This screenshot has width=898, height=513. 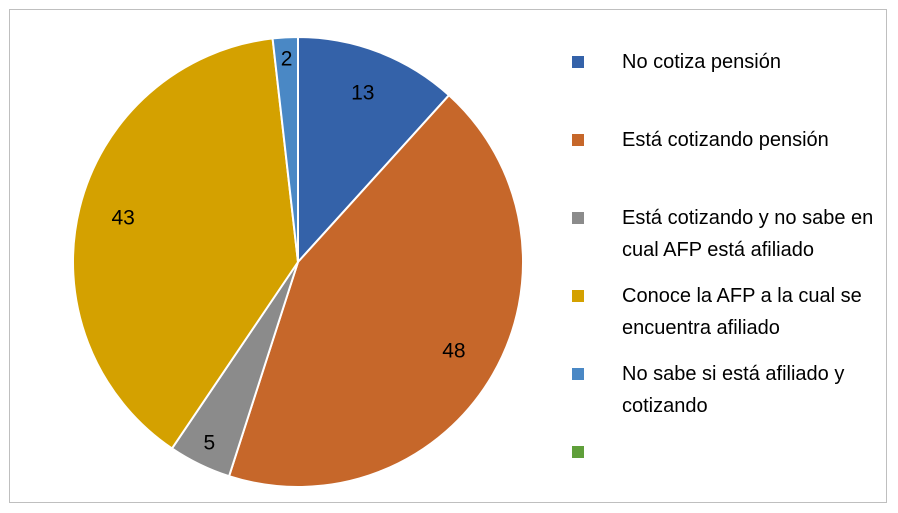 I want to click on data-label: 2, so click(x=287, y=58).